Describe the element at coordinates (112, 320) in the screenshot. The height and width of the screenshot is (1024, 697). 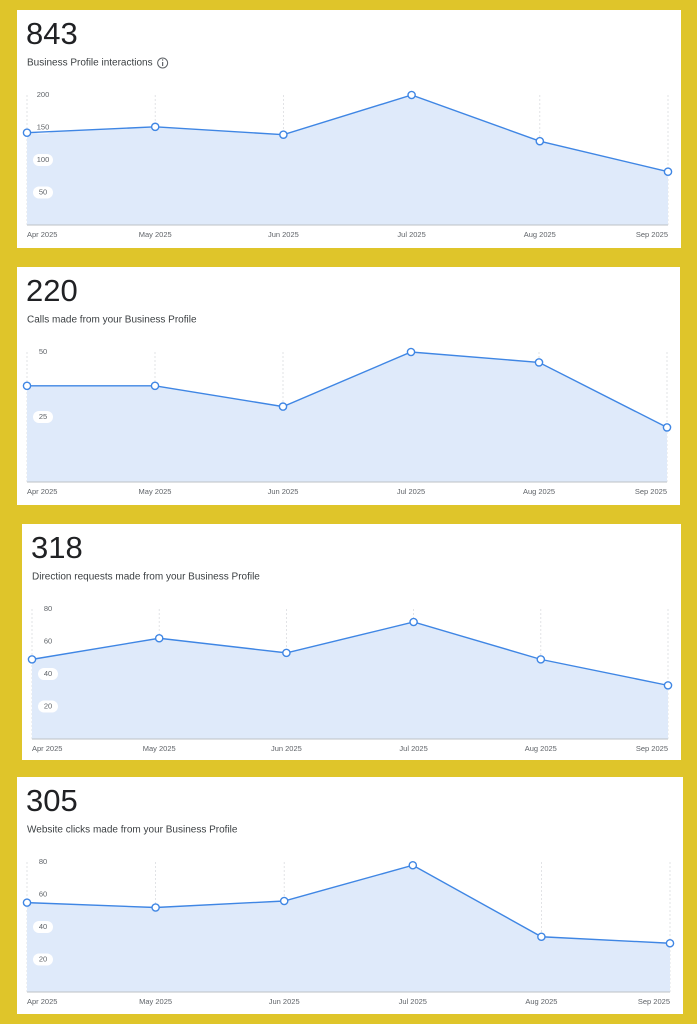
I see `chart-subtitle: Calls made from your Business Profile` at that location.